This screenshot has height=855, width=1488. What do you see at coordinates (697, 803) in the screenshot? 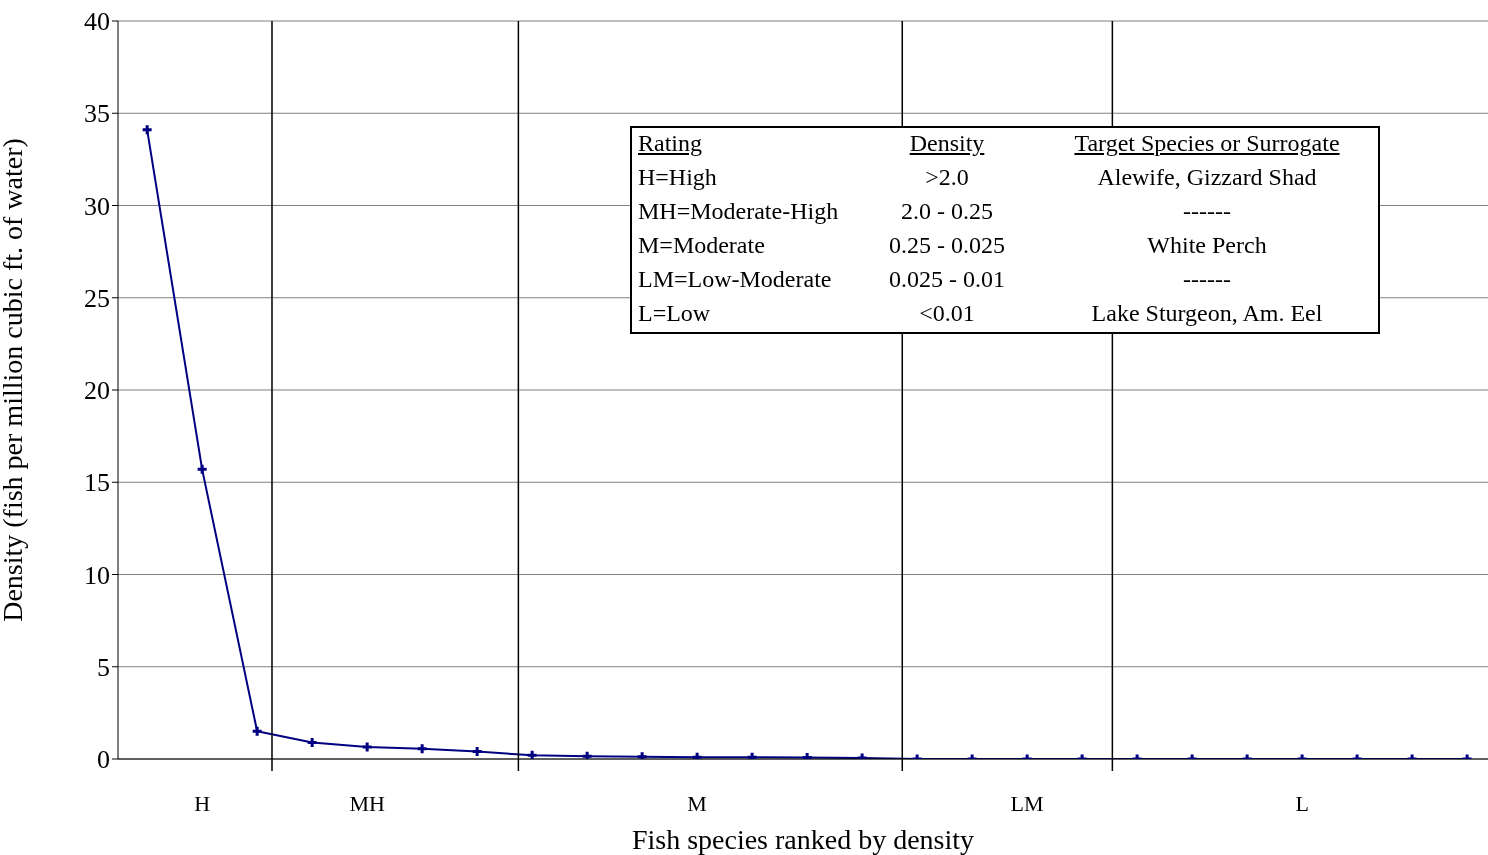
I see `x-tick-label: M` at bounding box center [697, 803].